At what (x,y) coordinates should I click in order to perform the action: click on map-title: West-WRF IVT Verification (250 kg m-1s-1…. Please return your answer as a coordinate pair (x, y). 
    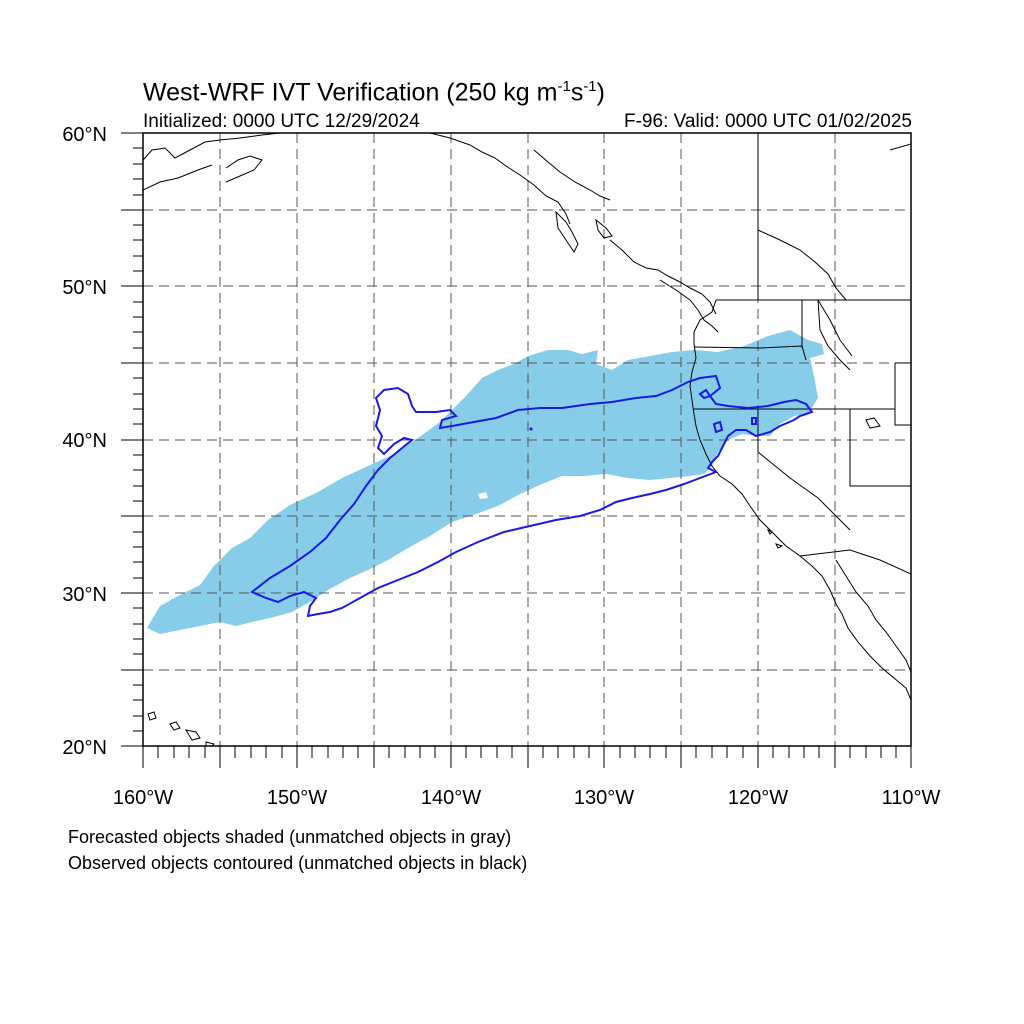
    Looking at the image, I should click on (374, 92).